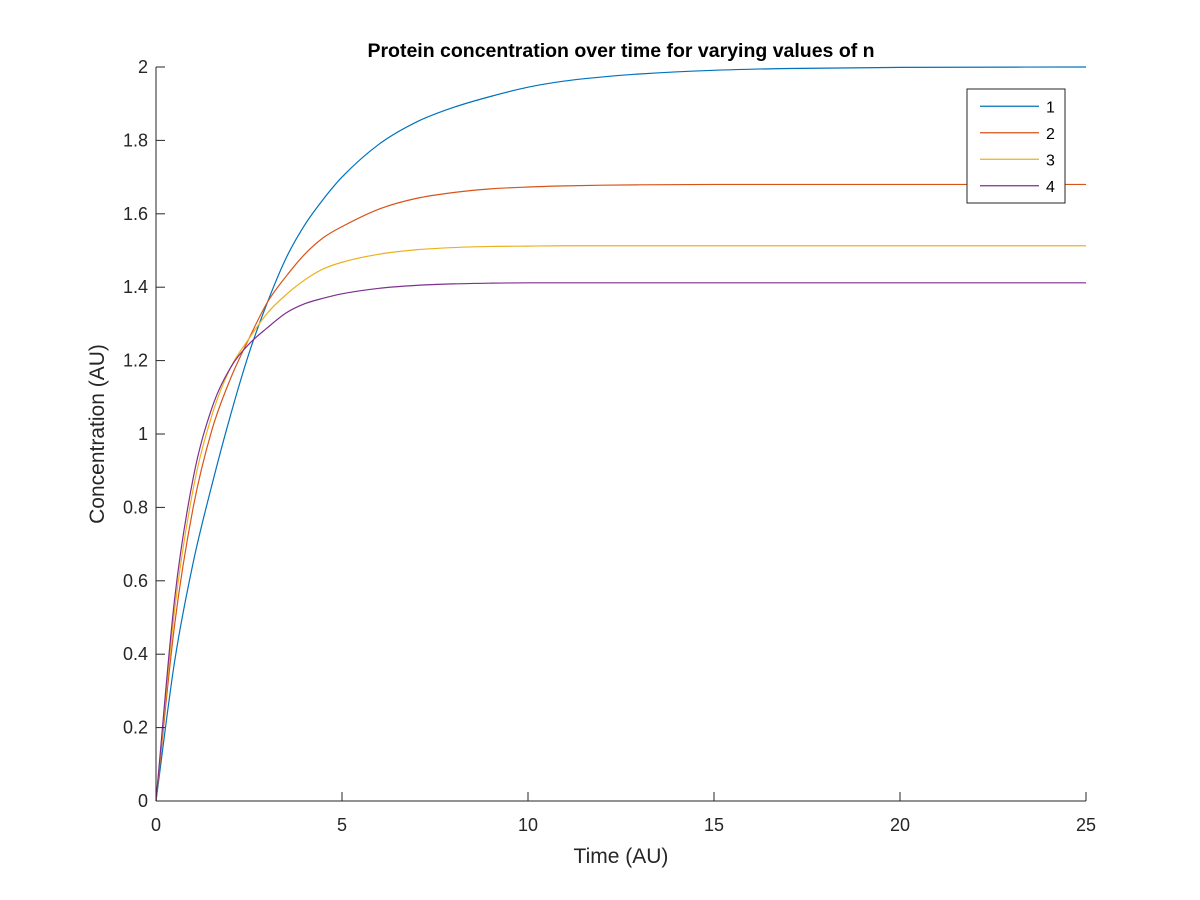 Image resolution: width=1200 pixels, height=900 pixels. I want to click on legend-label-4: 4, so click(1050, 187).